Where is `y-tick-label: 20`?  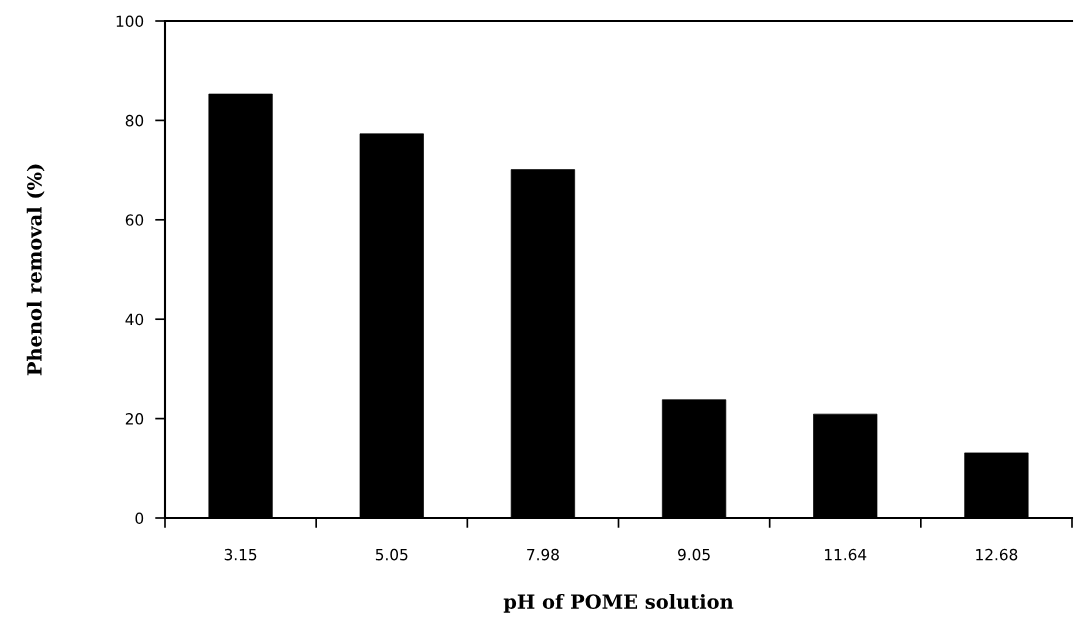 y-tick-label: 20 is located at coordinates (134, 419).